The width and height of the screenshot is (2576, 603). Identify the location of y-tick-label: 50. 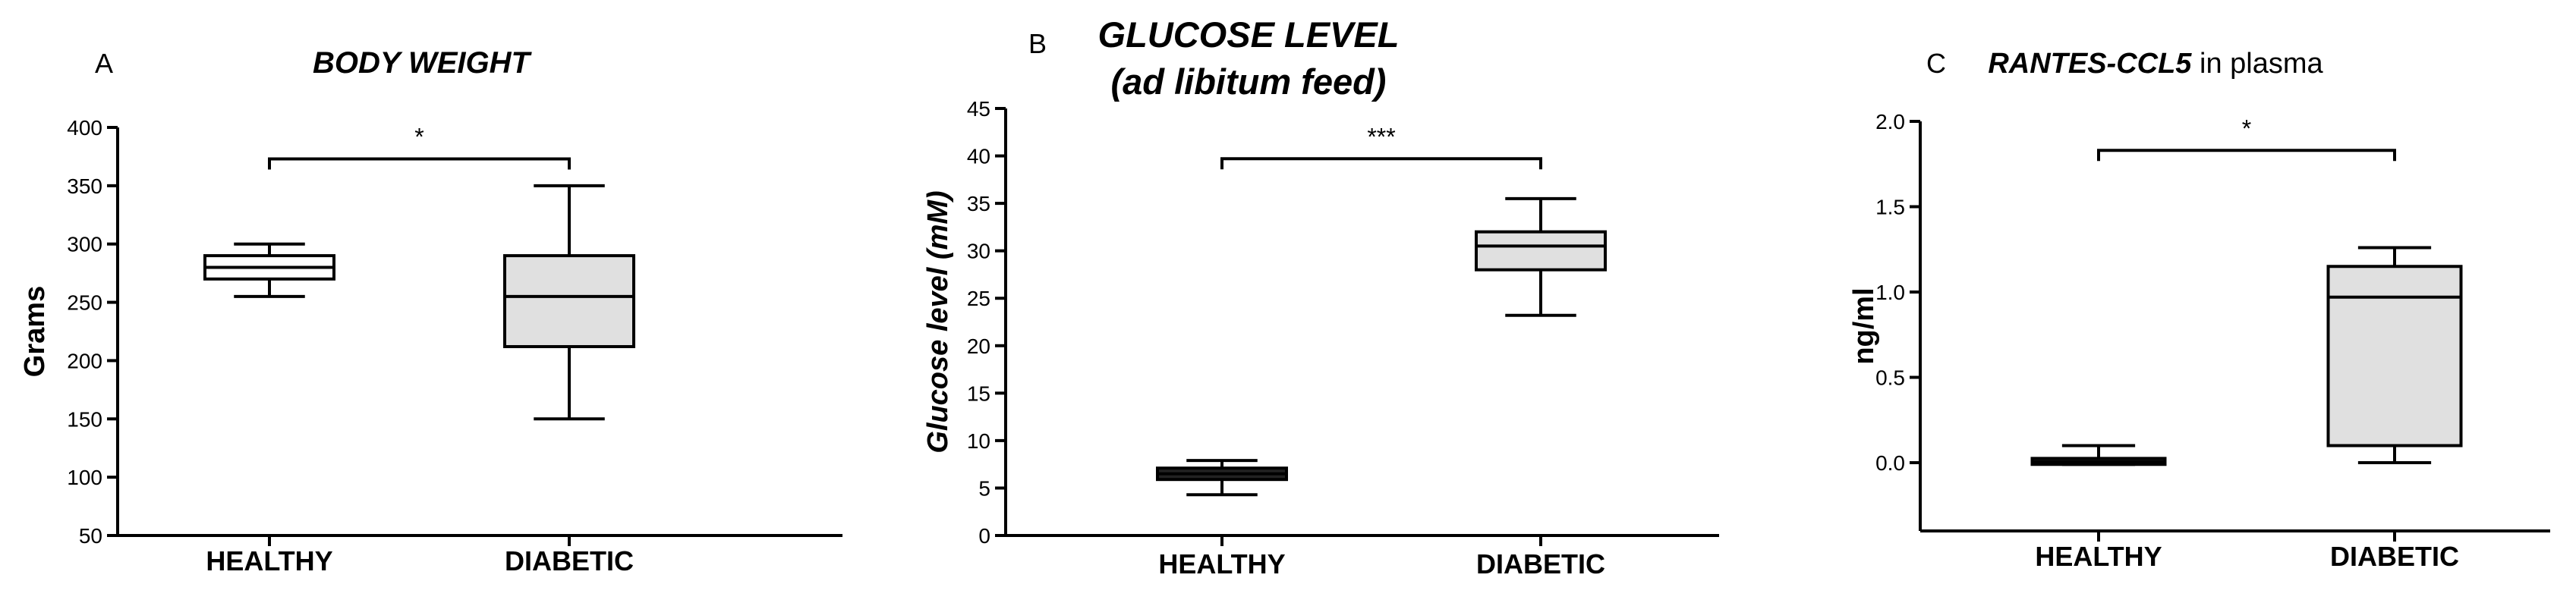
(90, 536).